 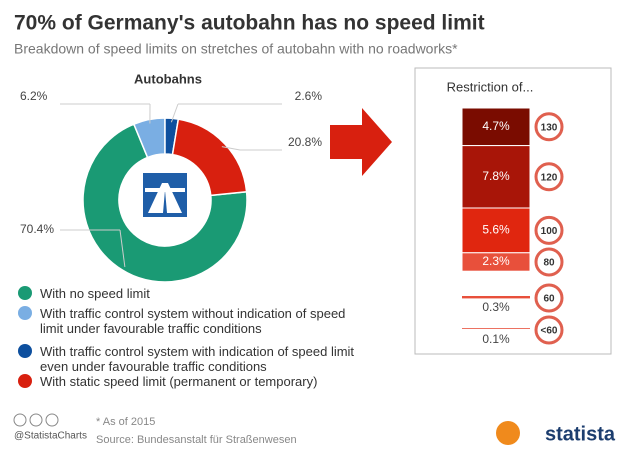 I want to click on speed-sign-label: 120, so click(x=549, y=177).